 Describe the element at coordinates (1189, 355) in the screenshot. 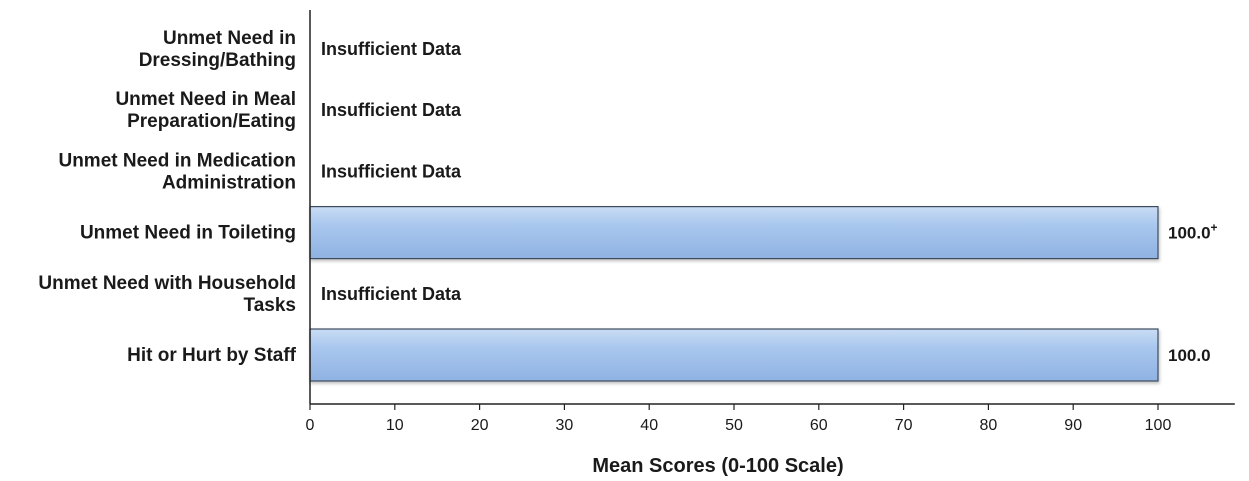

I see `data-label: 100.0` at that location.